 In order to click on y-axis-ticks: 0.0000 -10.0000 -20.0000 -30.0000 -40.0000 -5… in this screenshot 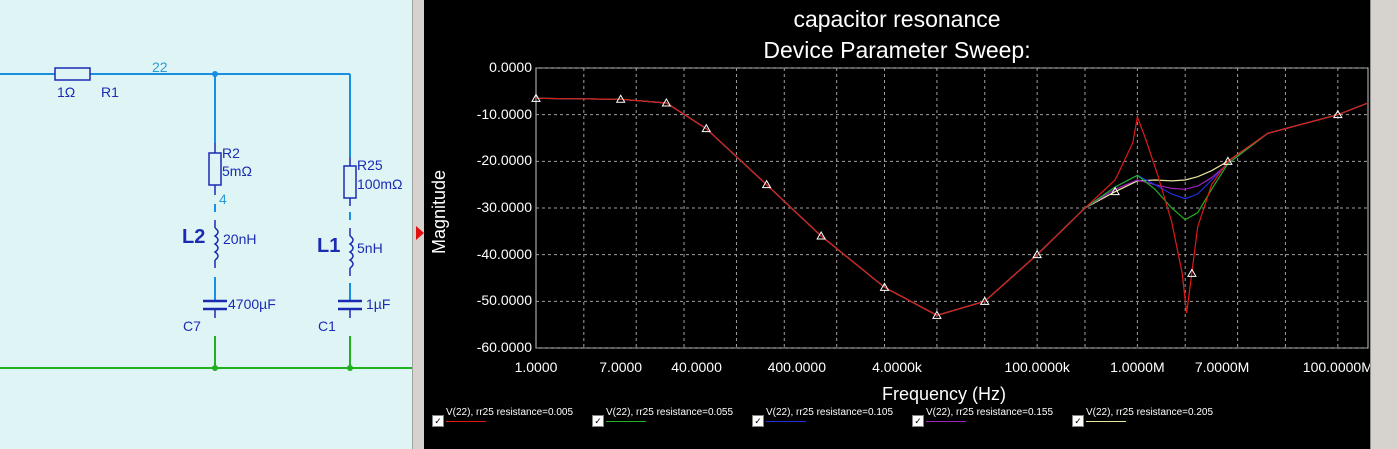, I will do `click(478, 224)`.